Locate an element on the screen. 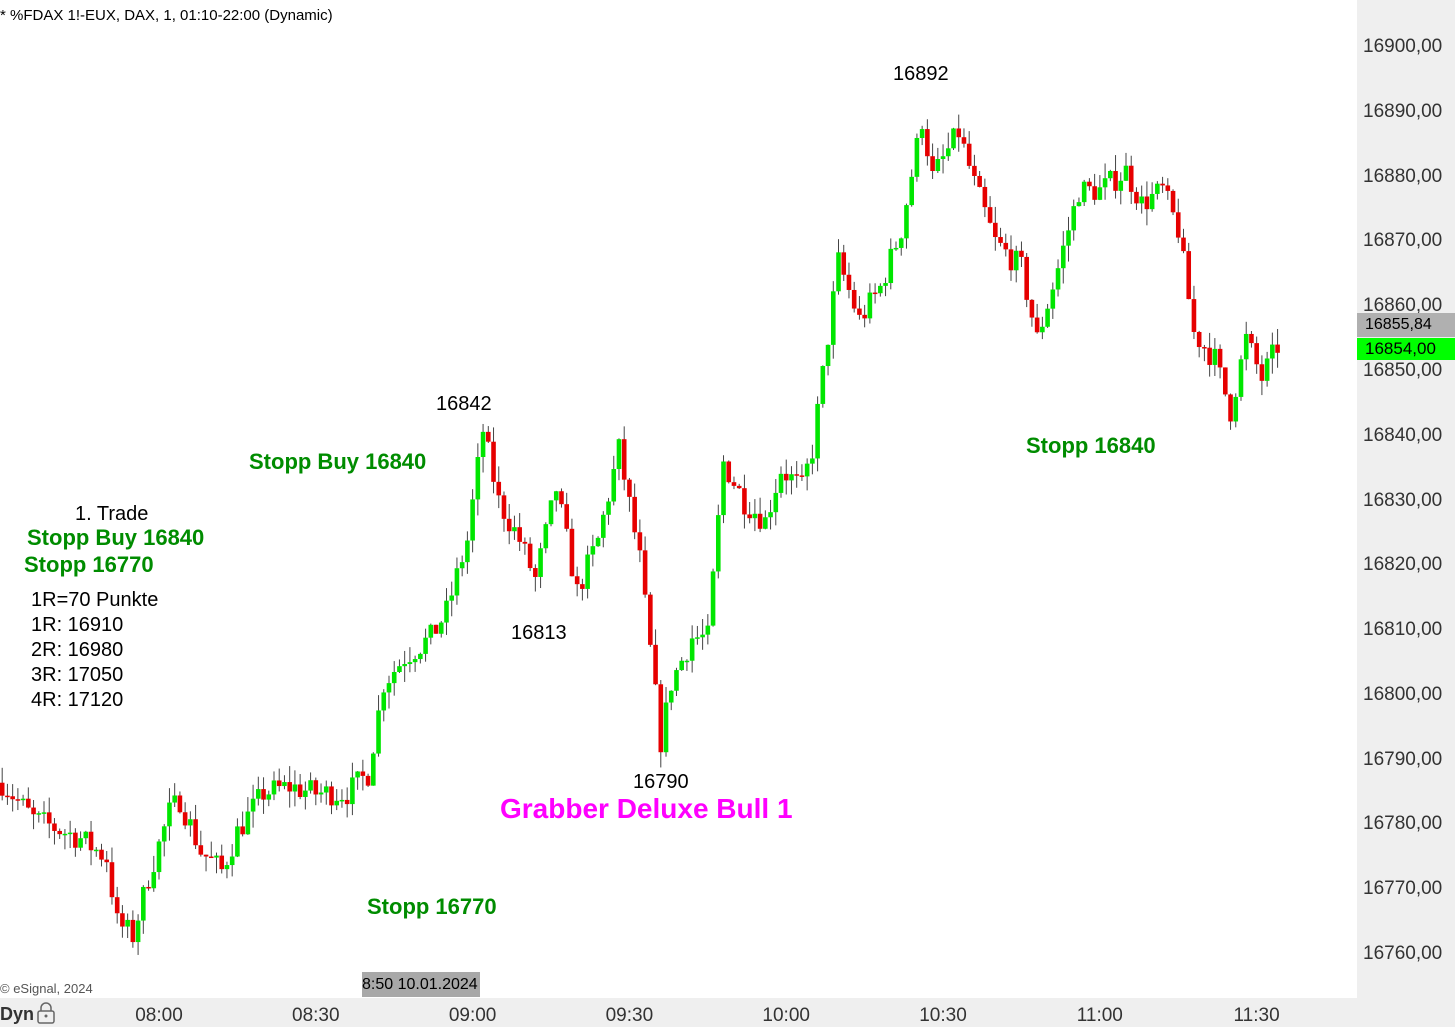 The image size is (1455, 1027). y-tick-label: 16850,00 is located at coordinates (1403, 370).